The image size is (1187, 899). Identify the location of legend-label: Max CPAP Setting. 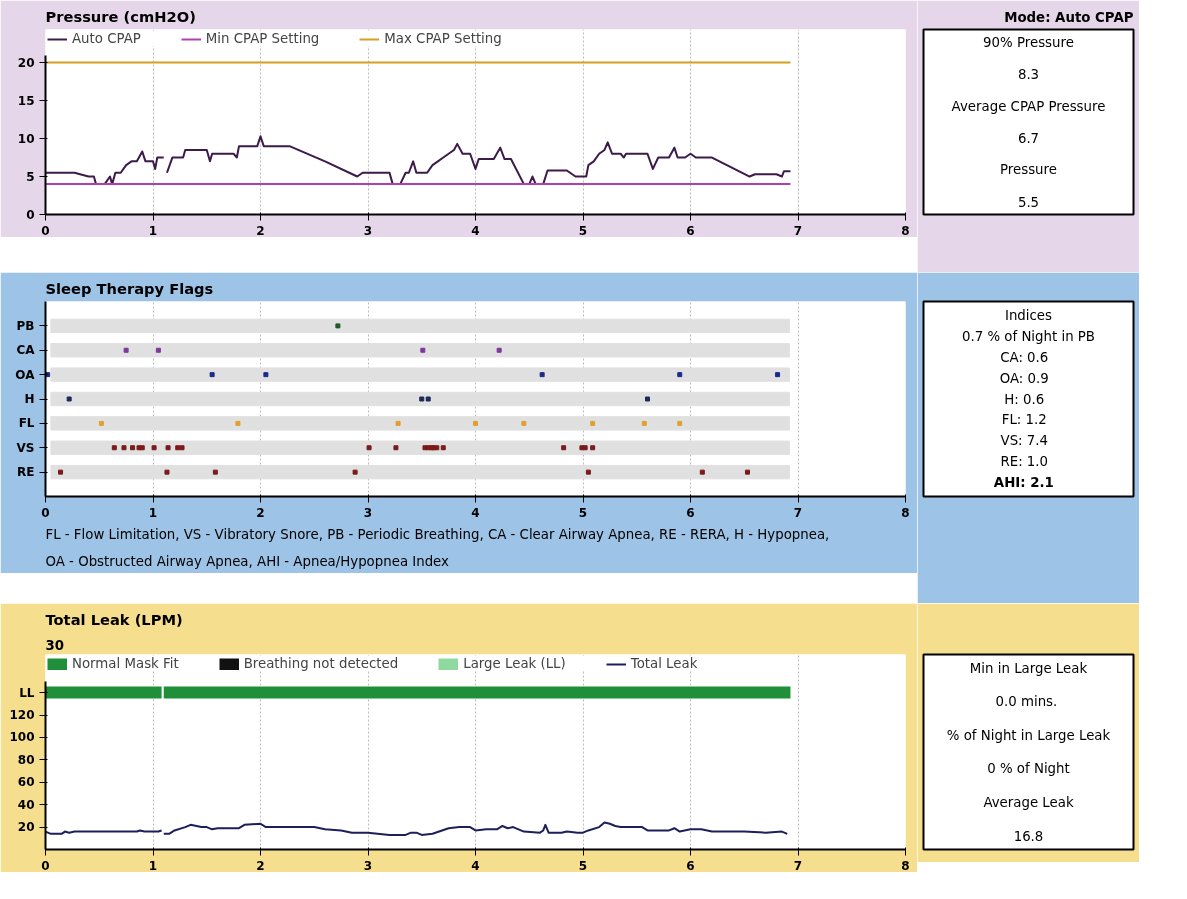
(443, 38).